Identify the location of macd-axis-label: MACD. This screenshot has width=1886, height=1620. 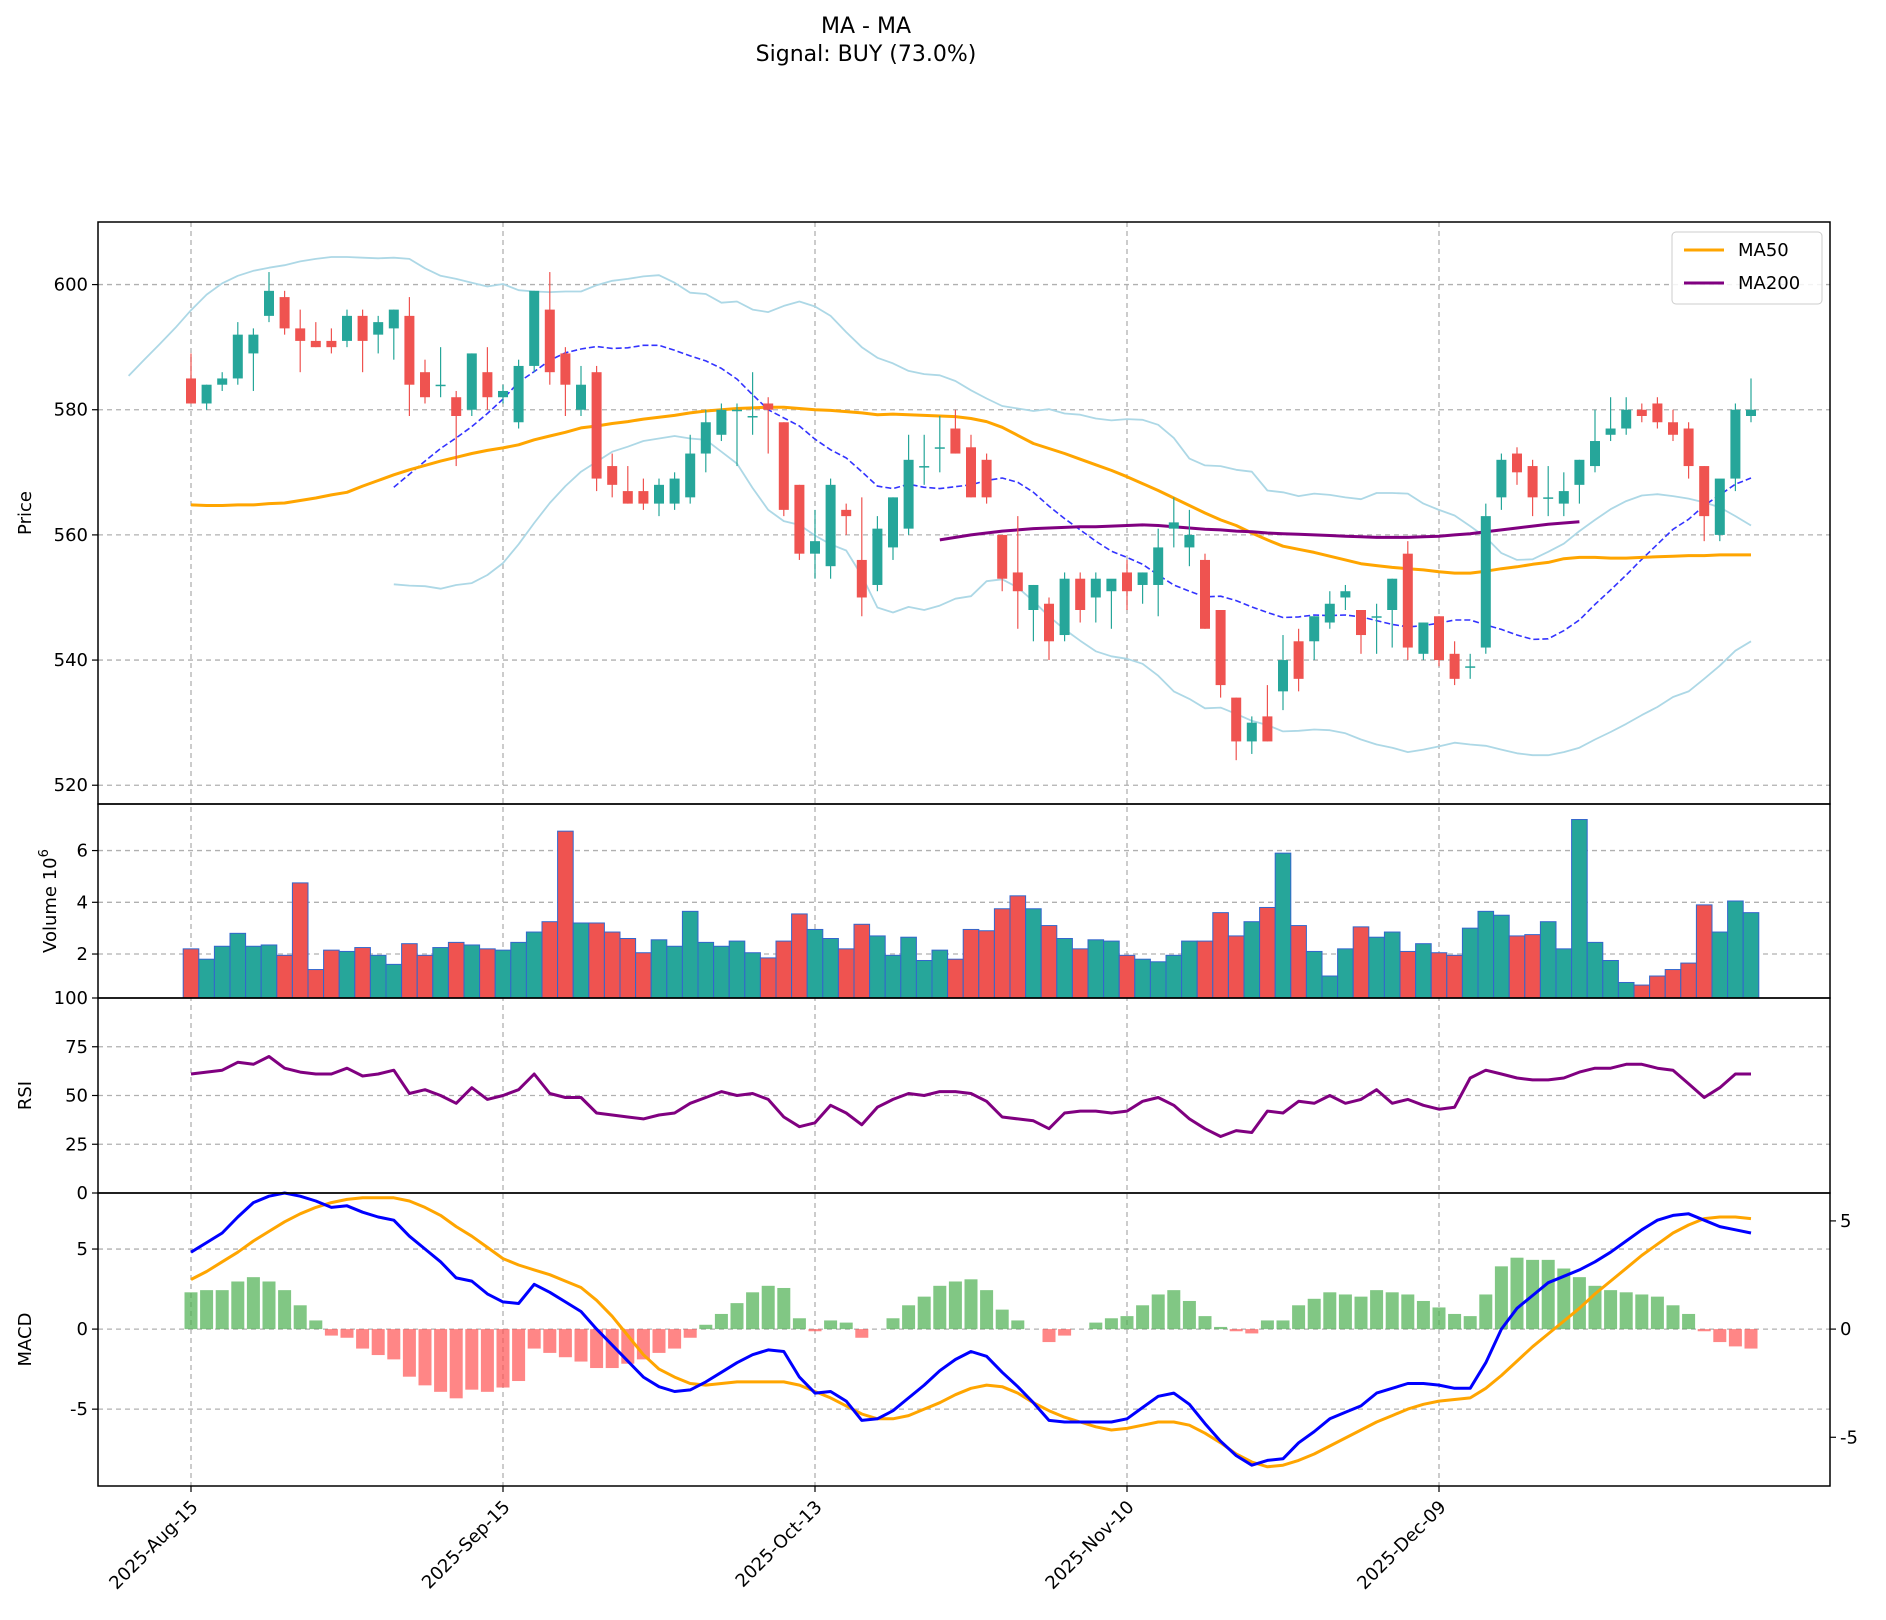
(25, 1340).